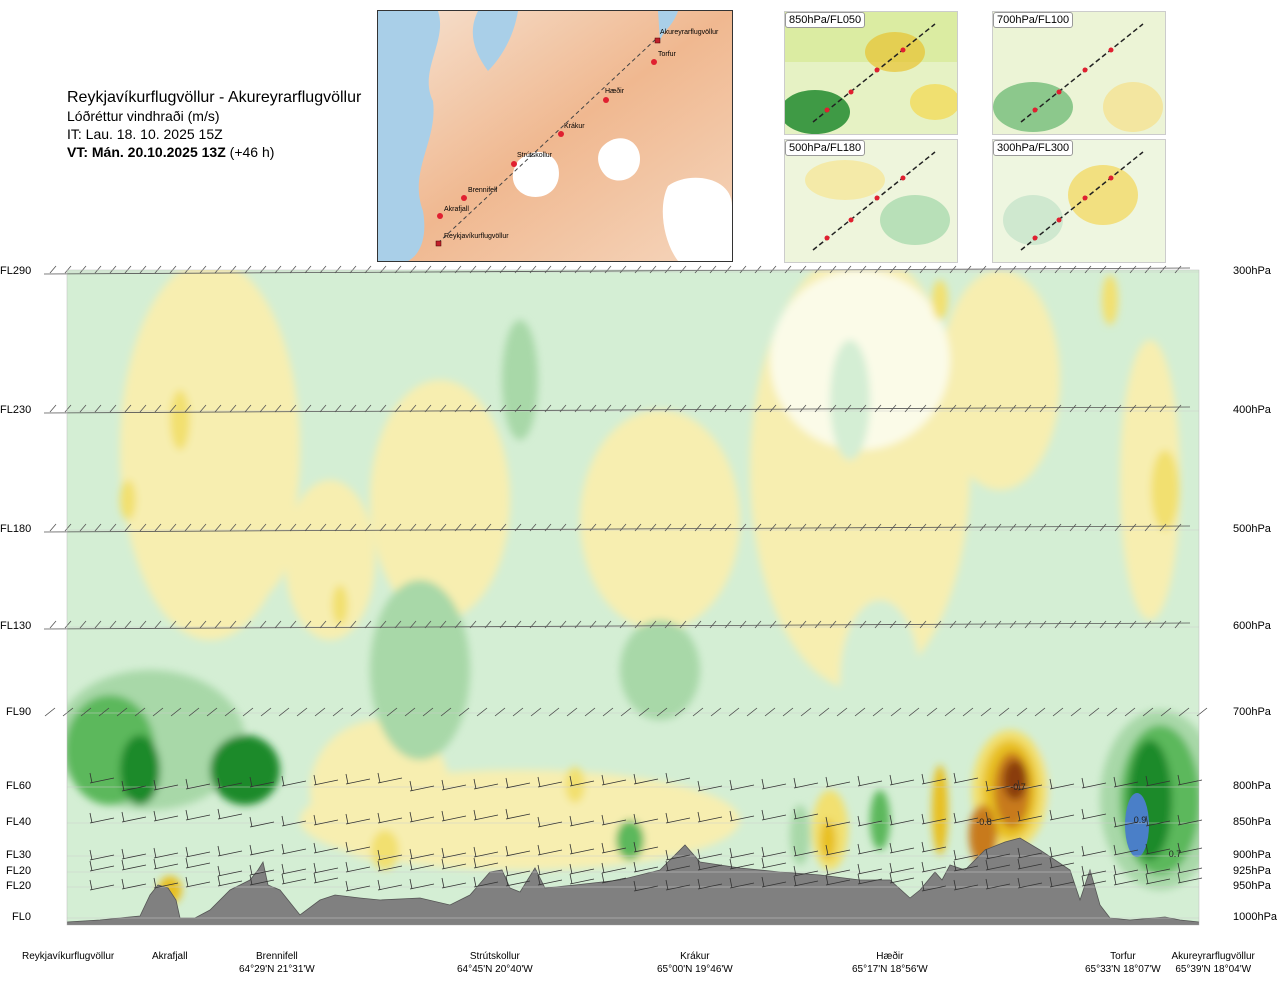 This screenshot has height=981, width=1280. Describe the element at coordinates (890, 963) in the screenshot. I see `waypoint-5: Hæðir 65°17'N 18°56'W` at that location.